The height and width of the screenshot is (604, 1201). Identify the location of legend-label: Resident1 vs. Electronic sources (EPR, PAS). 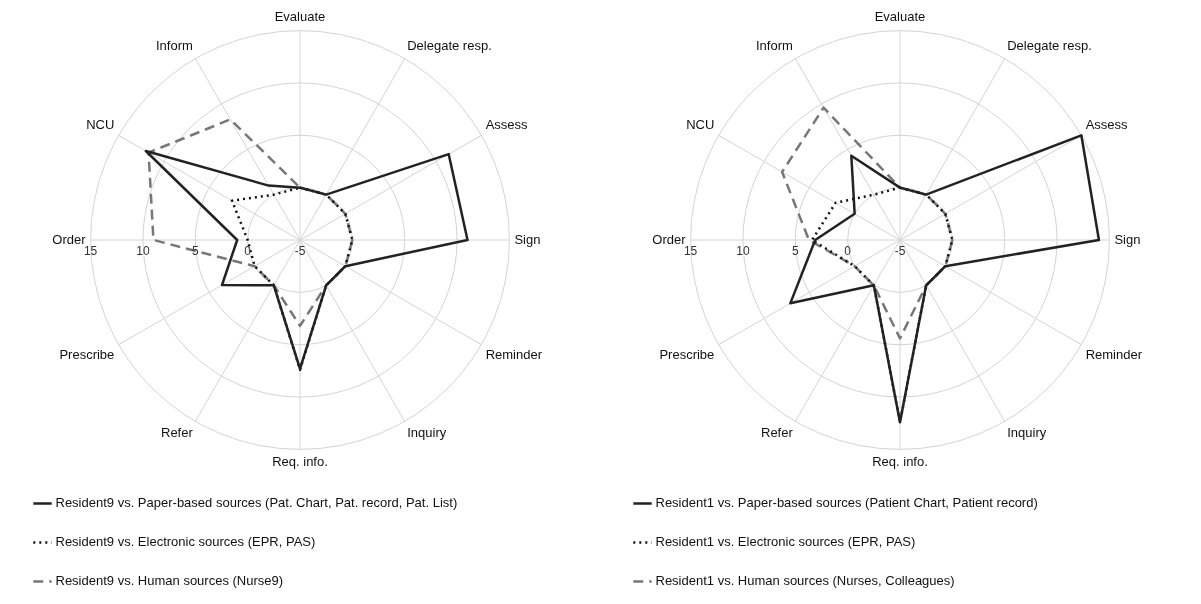
(785, 542).